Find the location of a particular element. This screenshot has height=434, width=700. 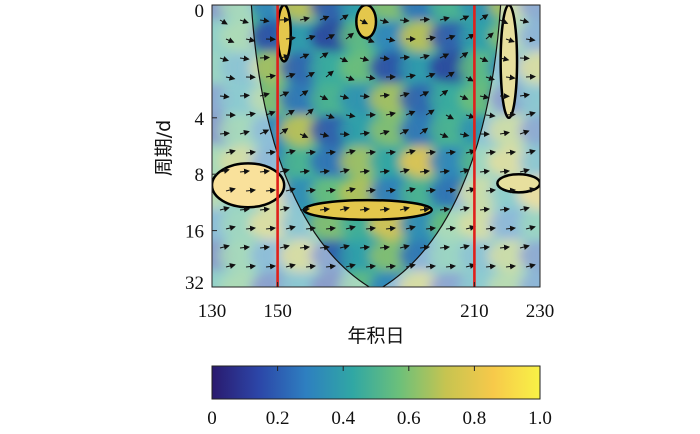

x-tick-label: 150 is located at coordinates (277, 311).